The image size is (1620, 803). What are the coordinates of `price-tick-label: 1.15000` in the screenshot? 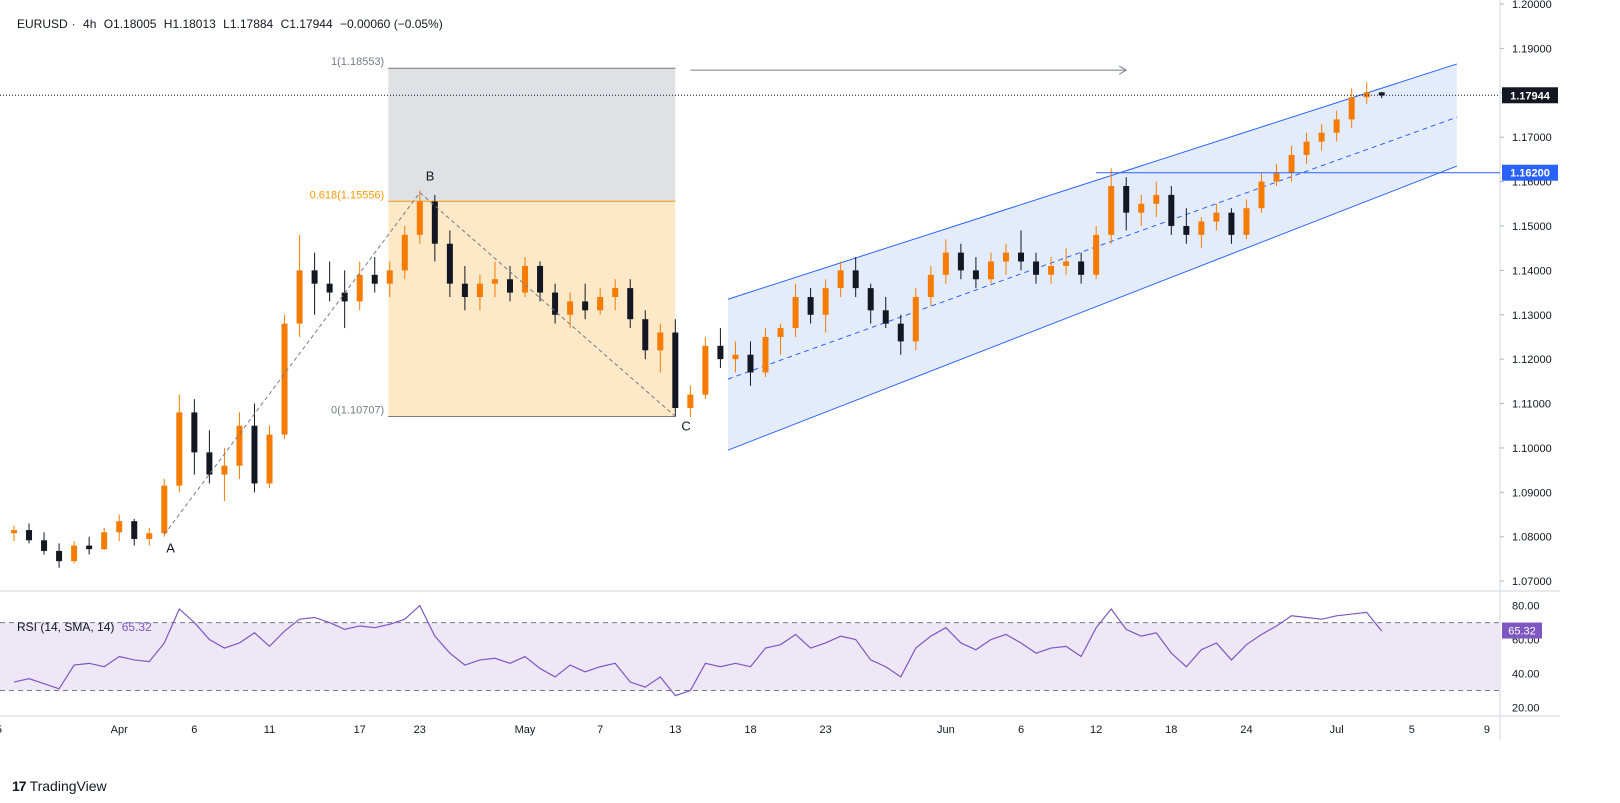 It's located at (1532, 227).